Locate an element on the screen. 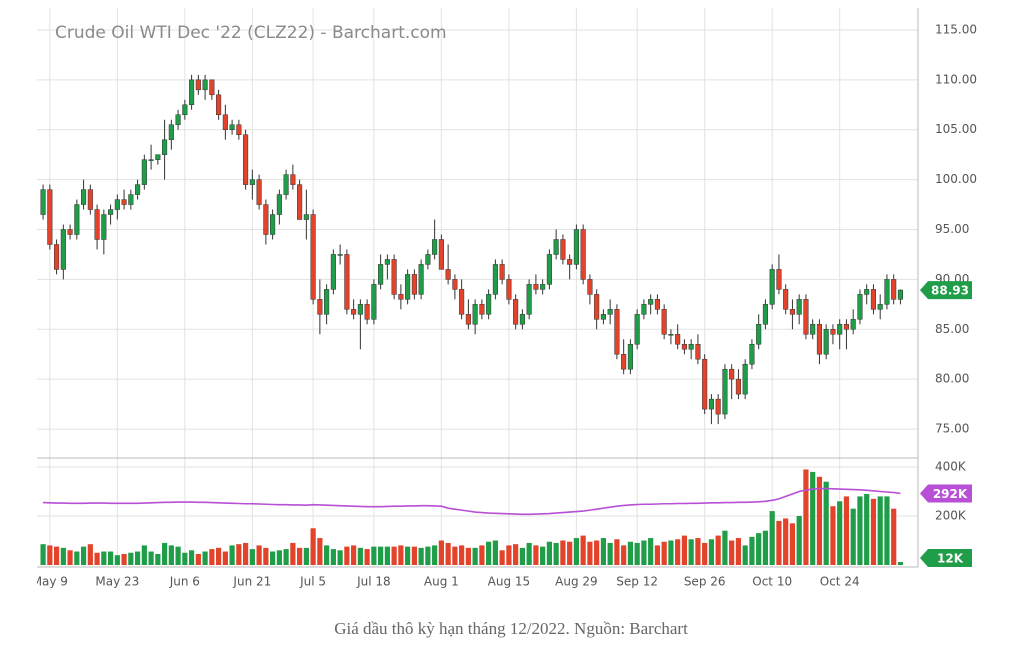 The width and height of the screenshot is (1023, 651). y-tick-label: 75.00 is located at coordinates (952, 429).